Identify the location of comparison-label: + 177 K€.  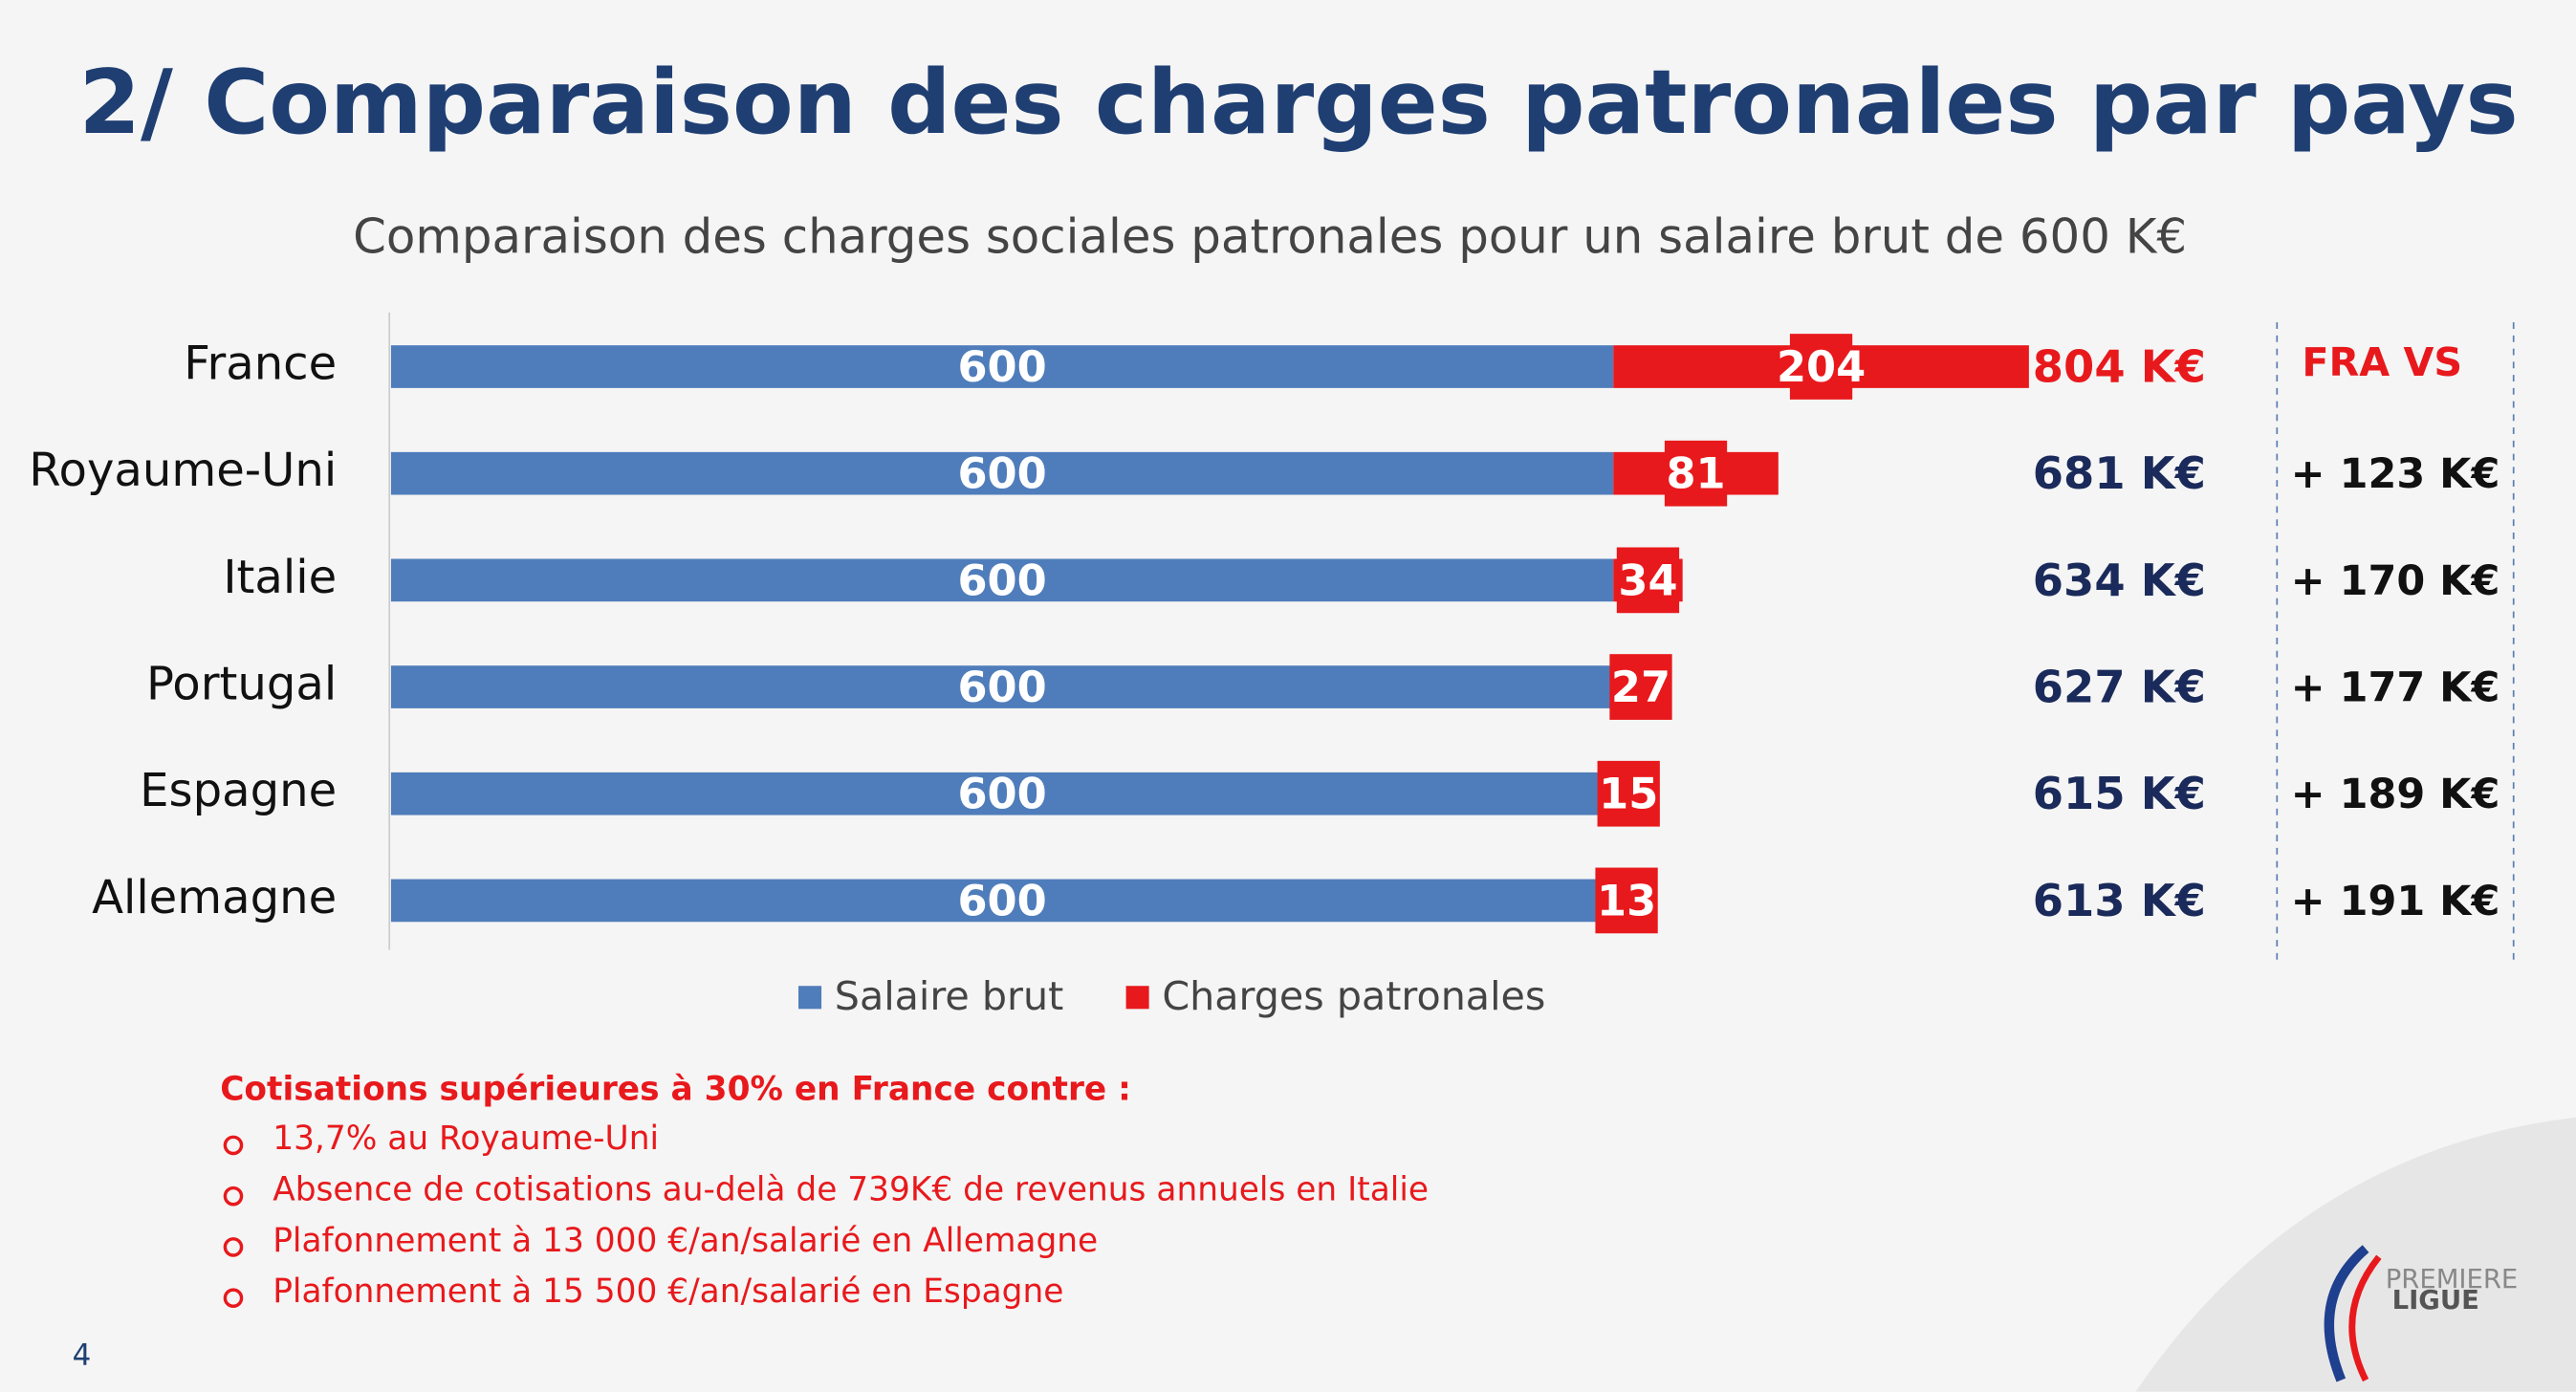
(2395, 687).